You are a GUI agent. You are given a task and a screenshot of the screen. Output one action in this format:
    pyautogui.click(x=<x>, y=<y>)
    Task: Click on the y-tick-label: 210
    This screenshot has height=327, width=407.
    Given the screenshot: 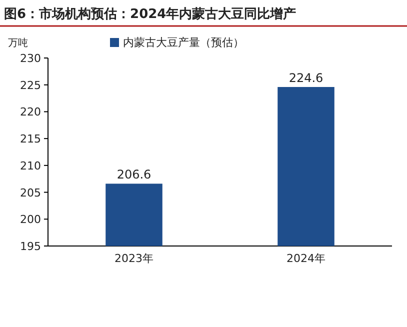 What is the action you would take?
    pyautogui.click(x=30, y=165)
    